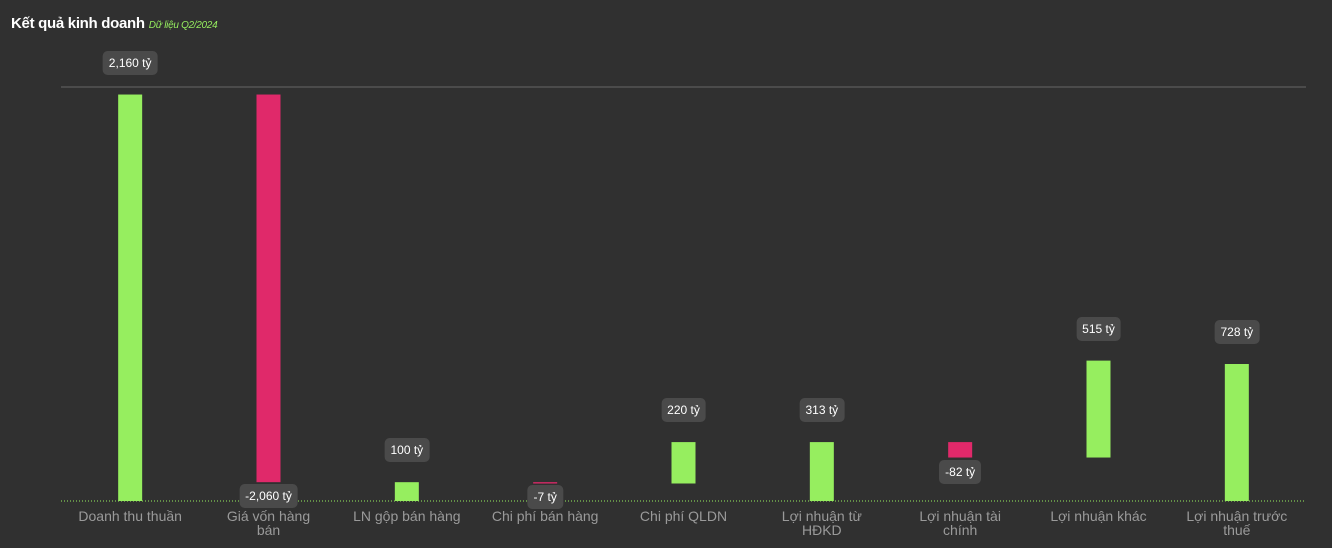 The image size is (1332, 548). Describe the element at coordinates (407, 450) in the screenshot. I see `data-label: 100 tỷ` at that location.